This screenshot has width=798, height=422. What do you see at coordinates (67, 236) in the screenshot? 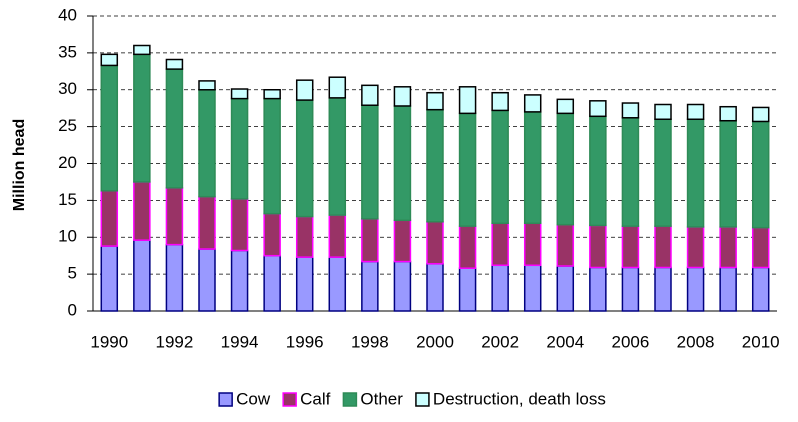
I see `y-tick-label: 10` at bounding box center [67, 236].